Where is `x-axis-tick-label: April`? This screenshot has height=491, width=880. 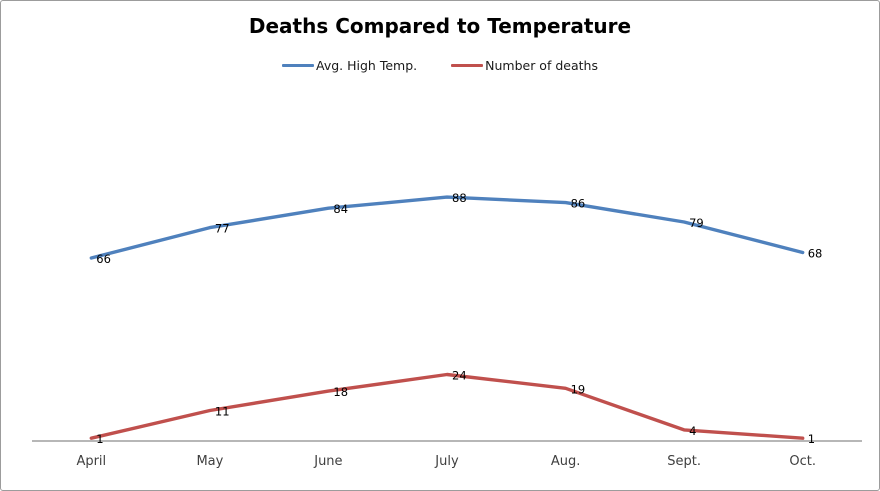 x-axis-tick-label: April is located at coordinates (91, 461).